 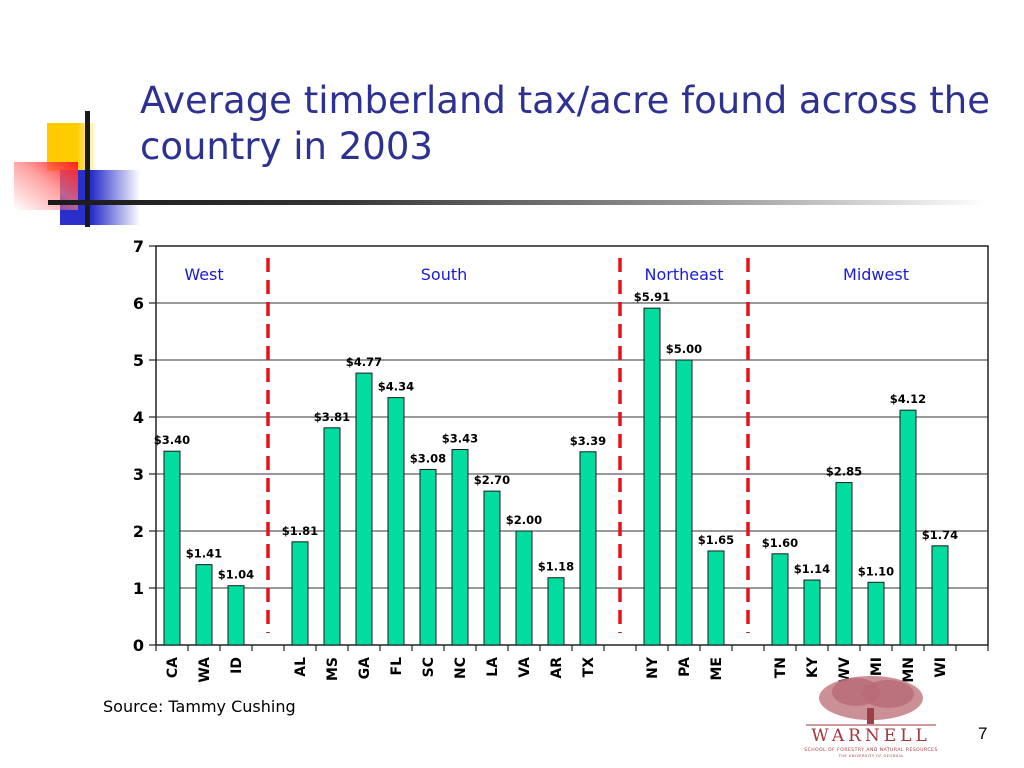 I want to click on data-label: $4.12, so click(x=908, y=399).